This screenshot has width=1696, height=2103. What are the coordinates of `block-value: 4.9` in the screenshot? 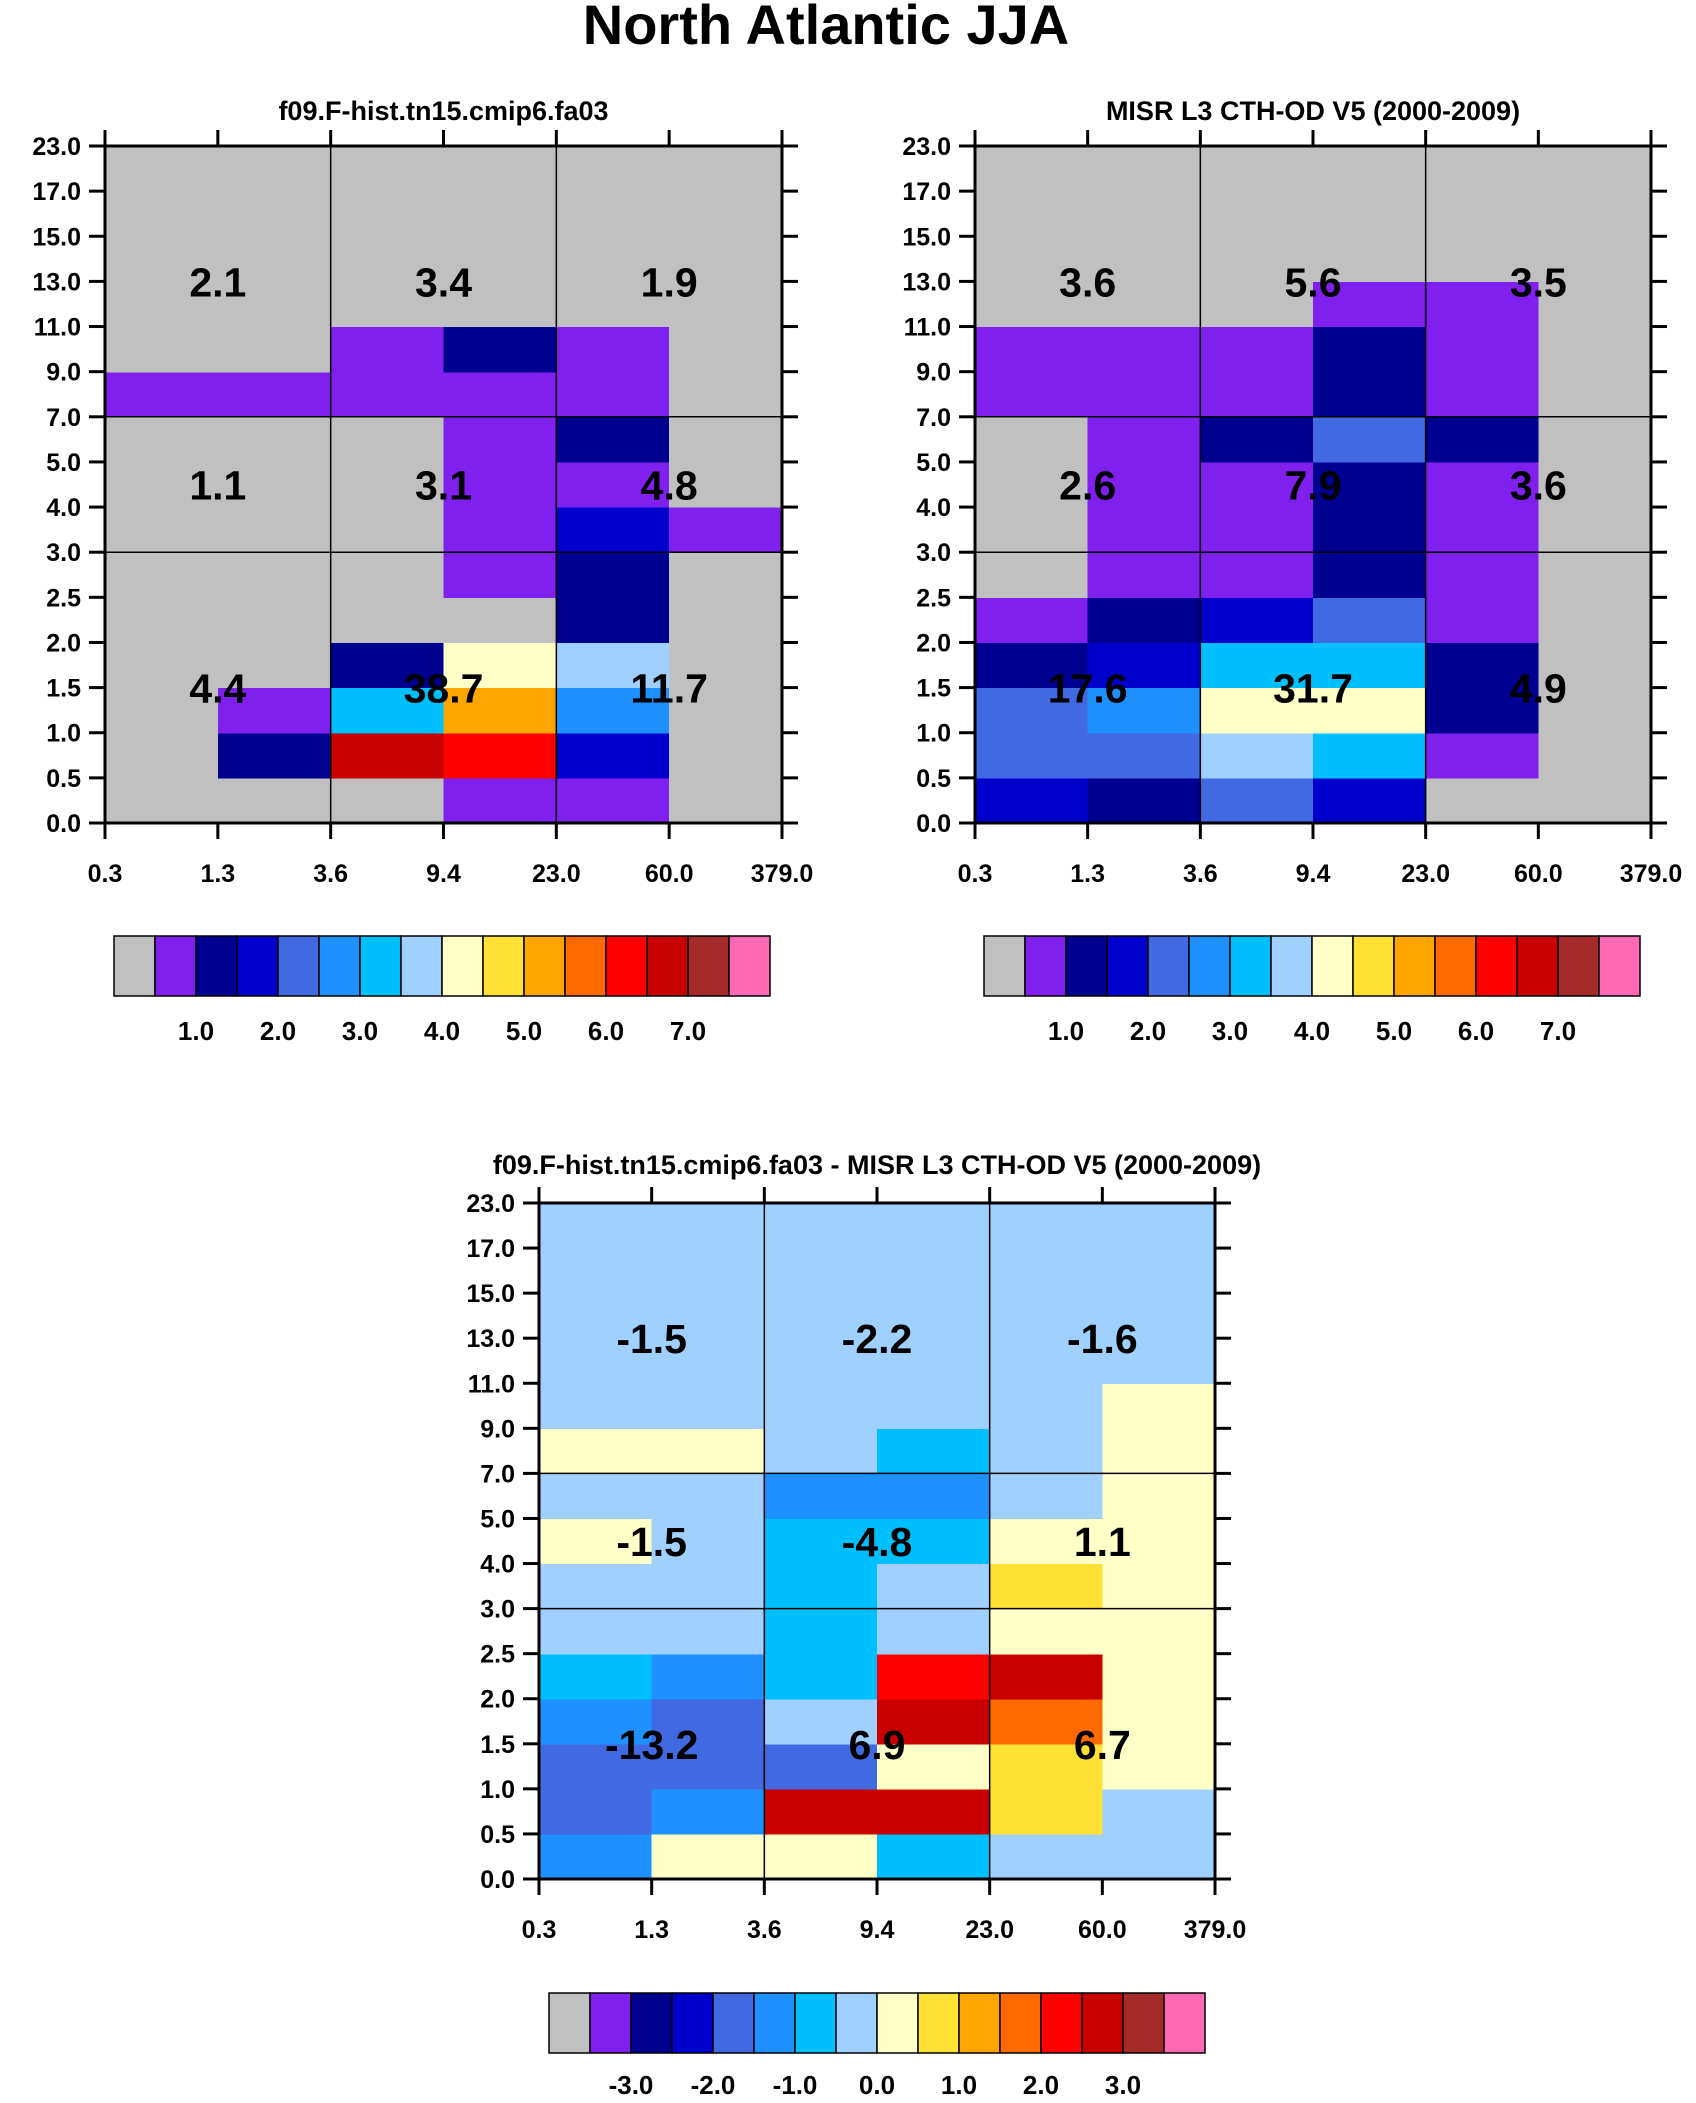 It's located at (1538, 689).